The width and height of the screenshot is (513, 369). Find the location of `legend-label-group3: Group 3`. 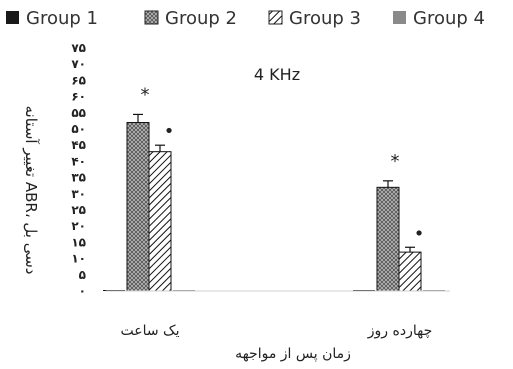

legend-label-group3: Group 3 is located at coordinates (325, 18).